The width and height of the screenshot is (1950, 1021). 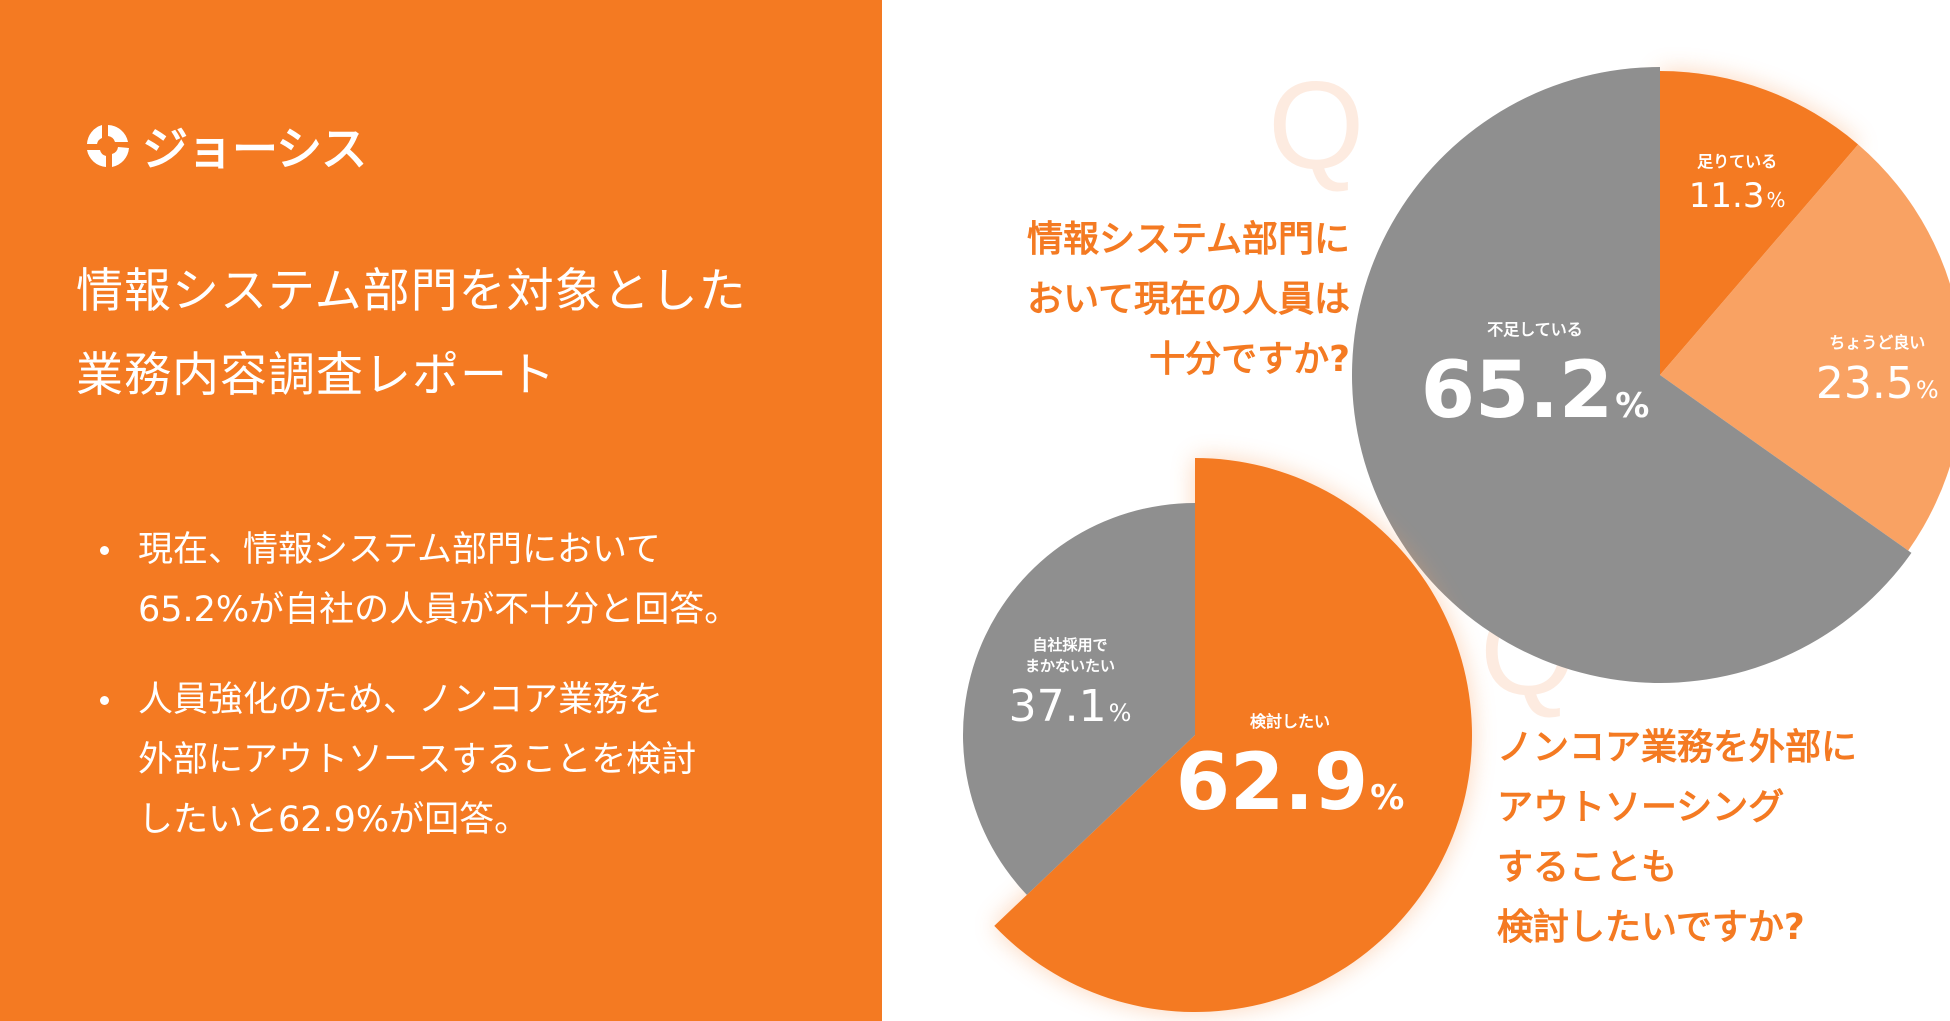 What do you see at coordinates (254, 149) in the screenshot?
I see `brand-name: ジョーシス` at bounding box center [254, 149].